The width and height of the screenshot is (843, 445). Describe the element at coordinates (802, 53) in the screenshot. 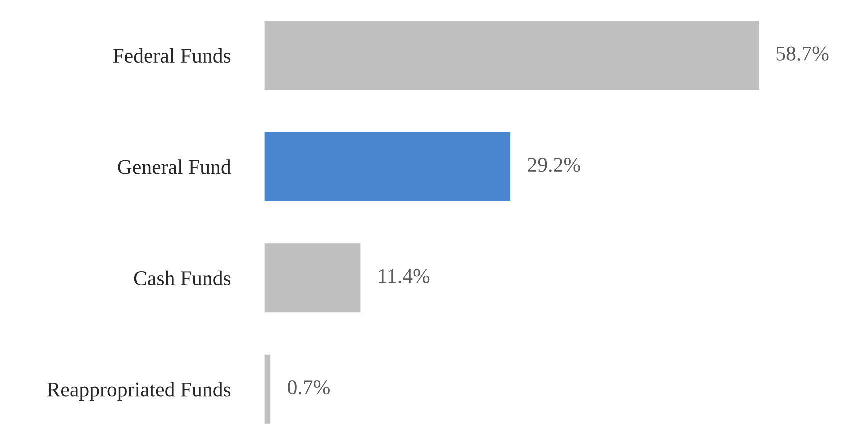

I see `data-label: 58.7%` at that location.